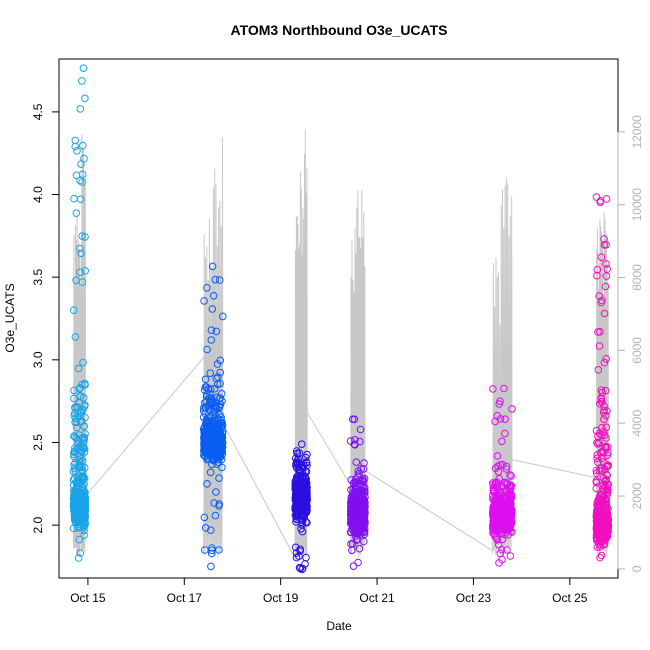  Describe the element at coordinates (79, 313) in the screenshot. I see `flight-1-points` at that location.